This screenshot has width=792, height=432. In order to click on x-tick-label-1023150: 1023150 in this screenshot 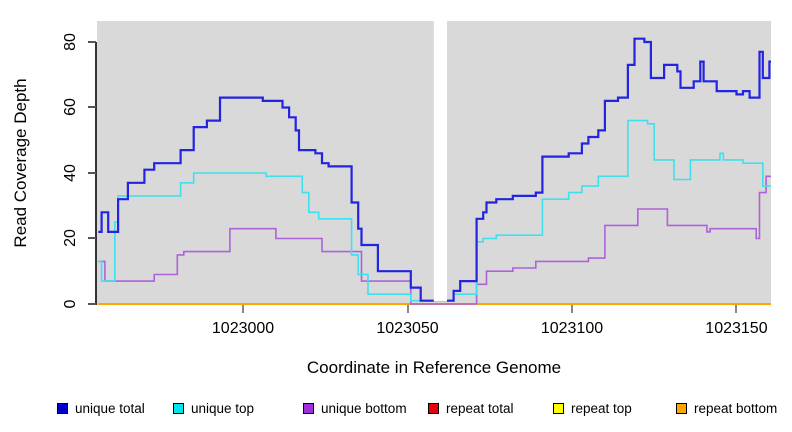, I will do `click(736, 328)`.